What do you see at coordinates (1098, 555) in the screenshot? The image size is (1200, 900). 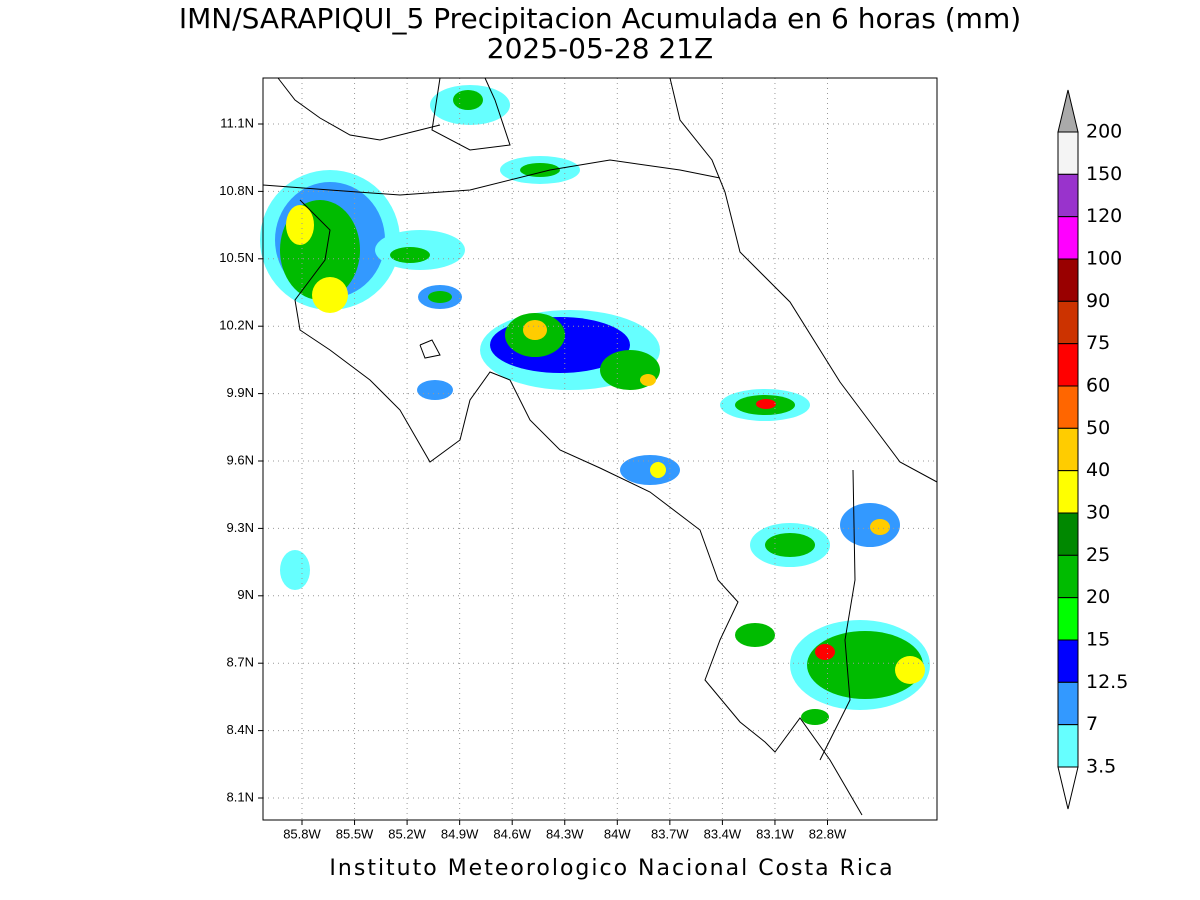 I see `colorbar-label: 25` at bounding box center [1098, 555].